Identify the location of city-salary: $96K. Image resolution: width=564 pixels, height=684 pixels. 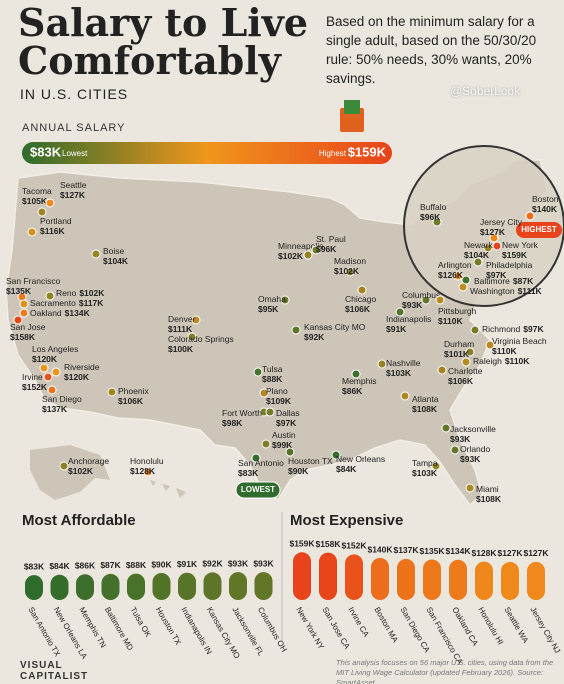
(326, 249).